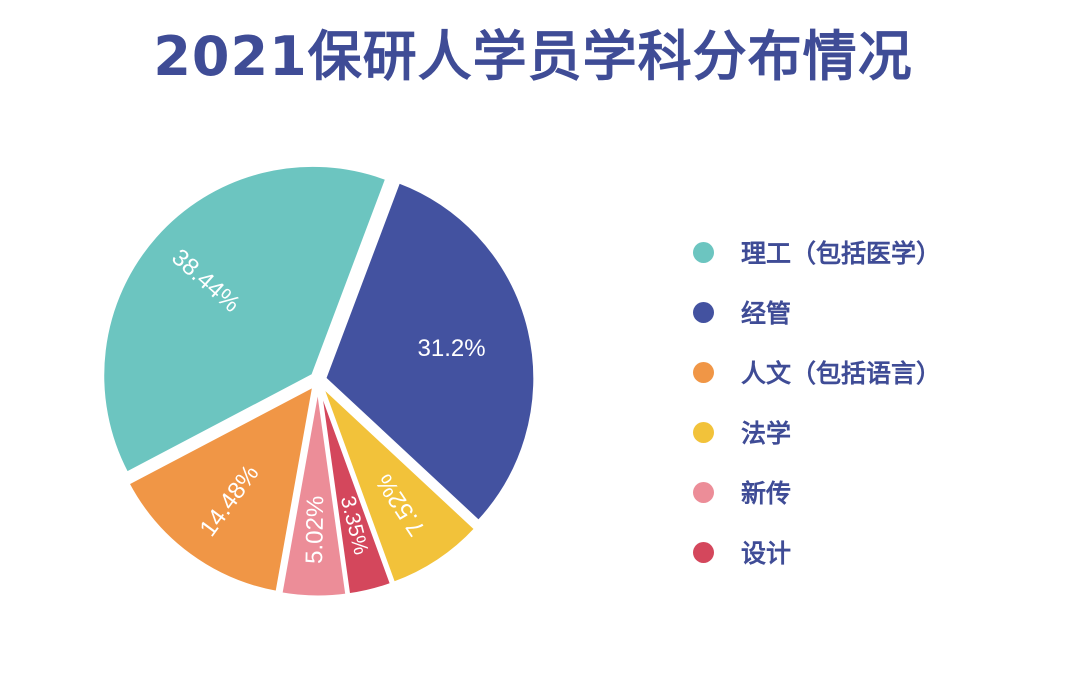 This screenshot has width=1066, height=680. I want to click on legend-label-ligong: 理工（包括医学）, so click(841, 253).